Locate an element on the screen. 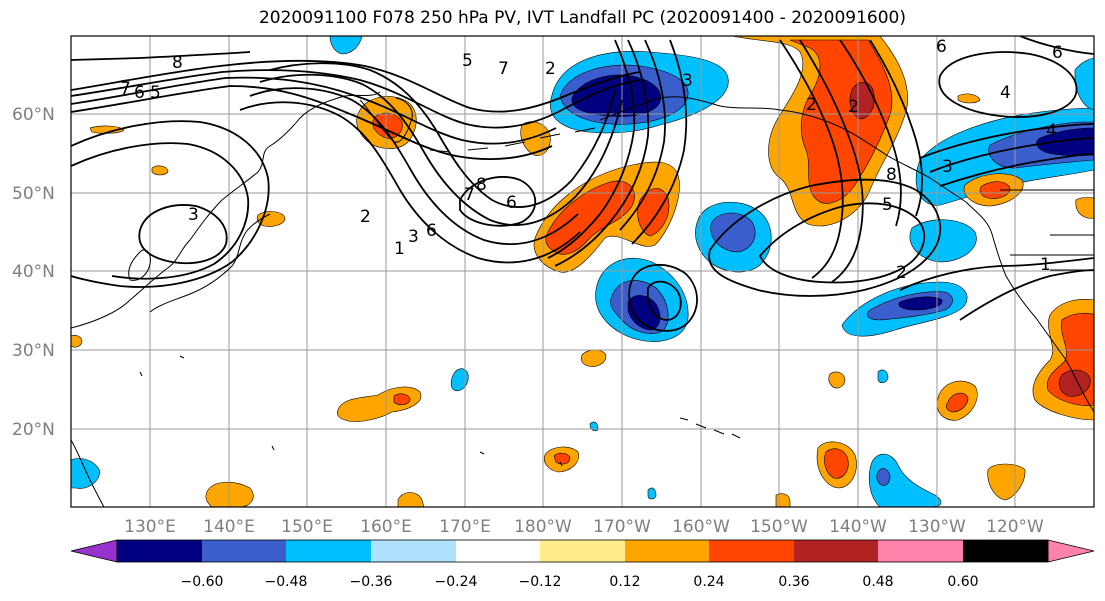 The height and width of the screenshot is (601, 1105). lat-label: 20°N is located at coordinates (33, 430).